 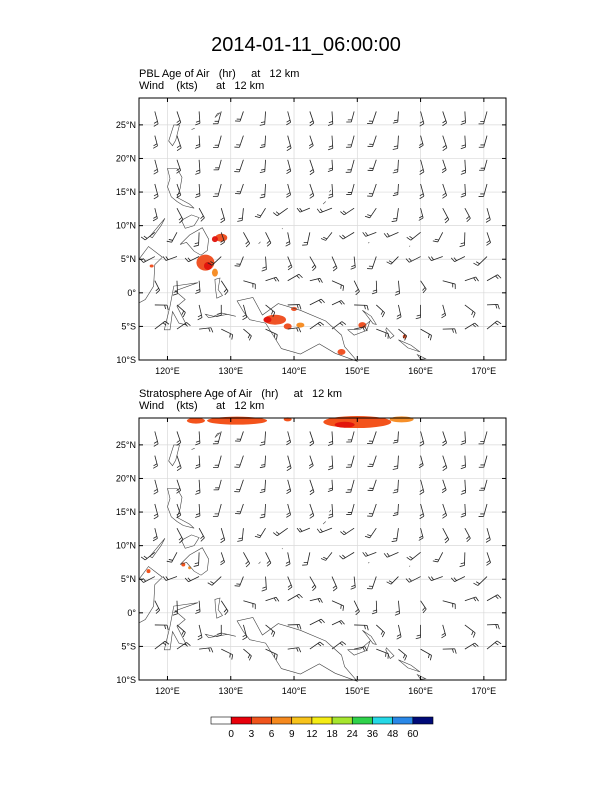 I want to click on lon-tick-label: 170°E, so click(x=484, y=371).